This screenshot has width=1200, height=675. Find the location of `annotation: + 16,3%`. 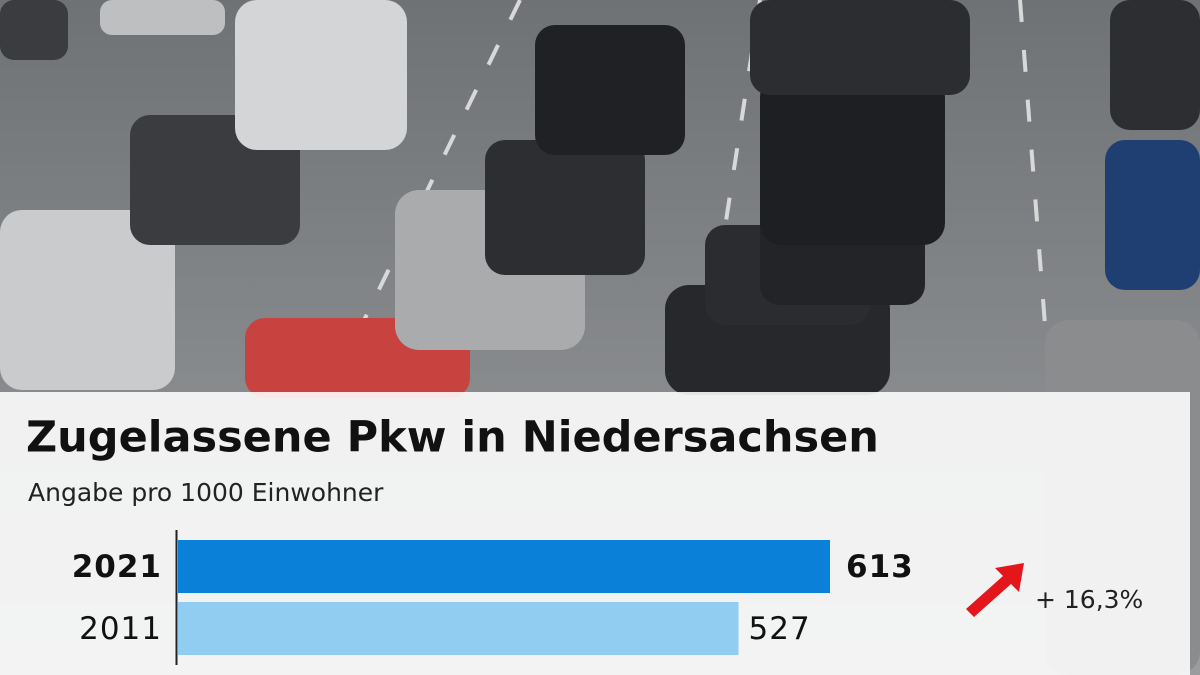

annotation: + 16,3% is located at coordinates (1089, 599).